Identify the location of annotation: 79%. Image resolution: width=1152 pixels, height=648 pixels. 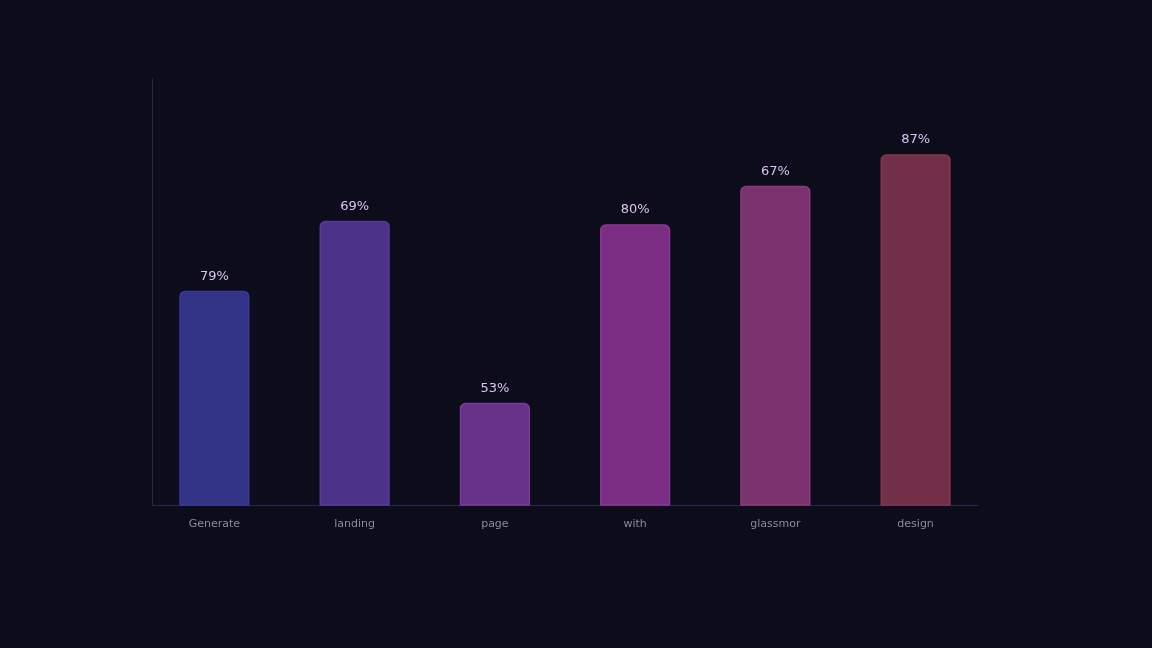
(214, 275).